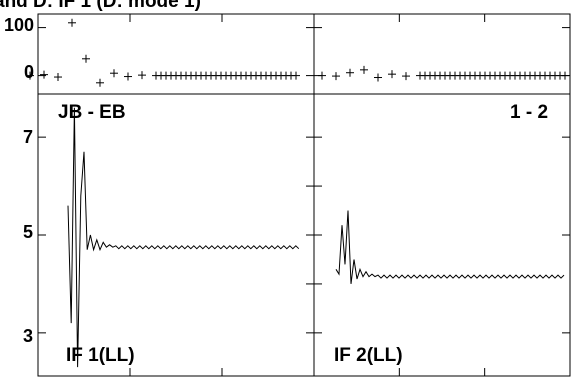 The image size is (575, 378). What do you see at coordinates (29, 72) in the screenshot?
I see `top-ytick-label-0: 0` at bounding box center [29, 72].